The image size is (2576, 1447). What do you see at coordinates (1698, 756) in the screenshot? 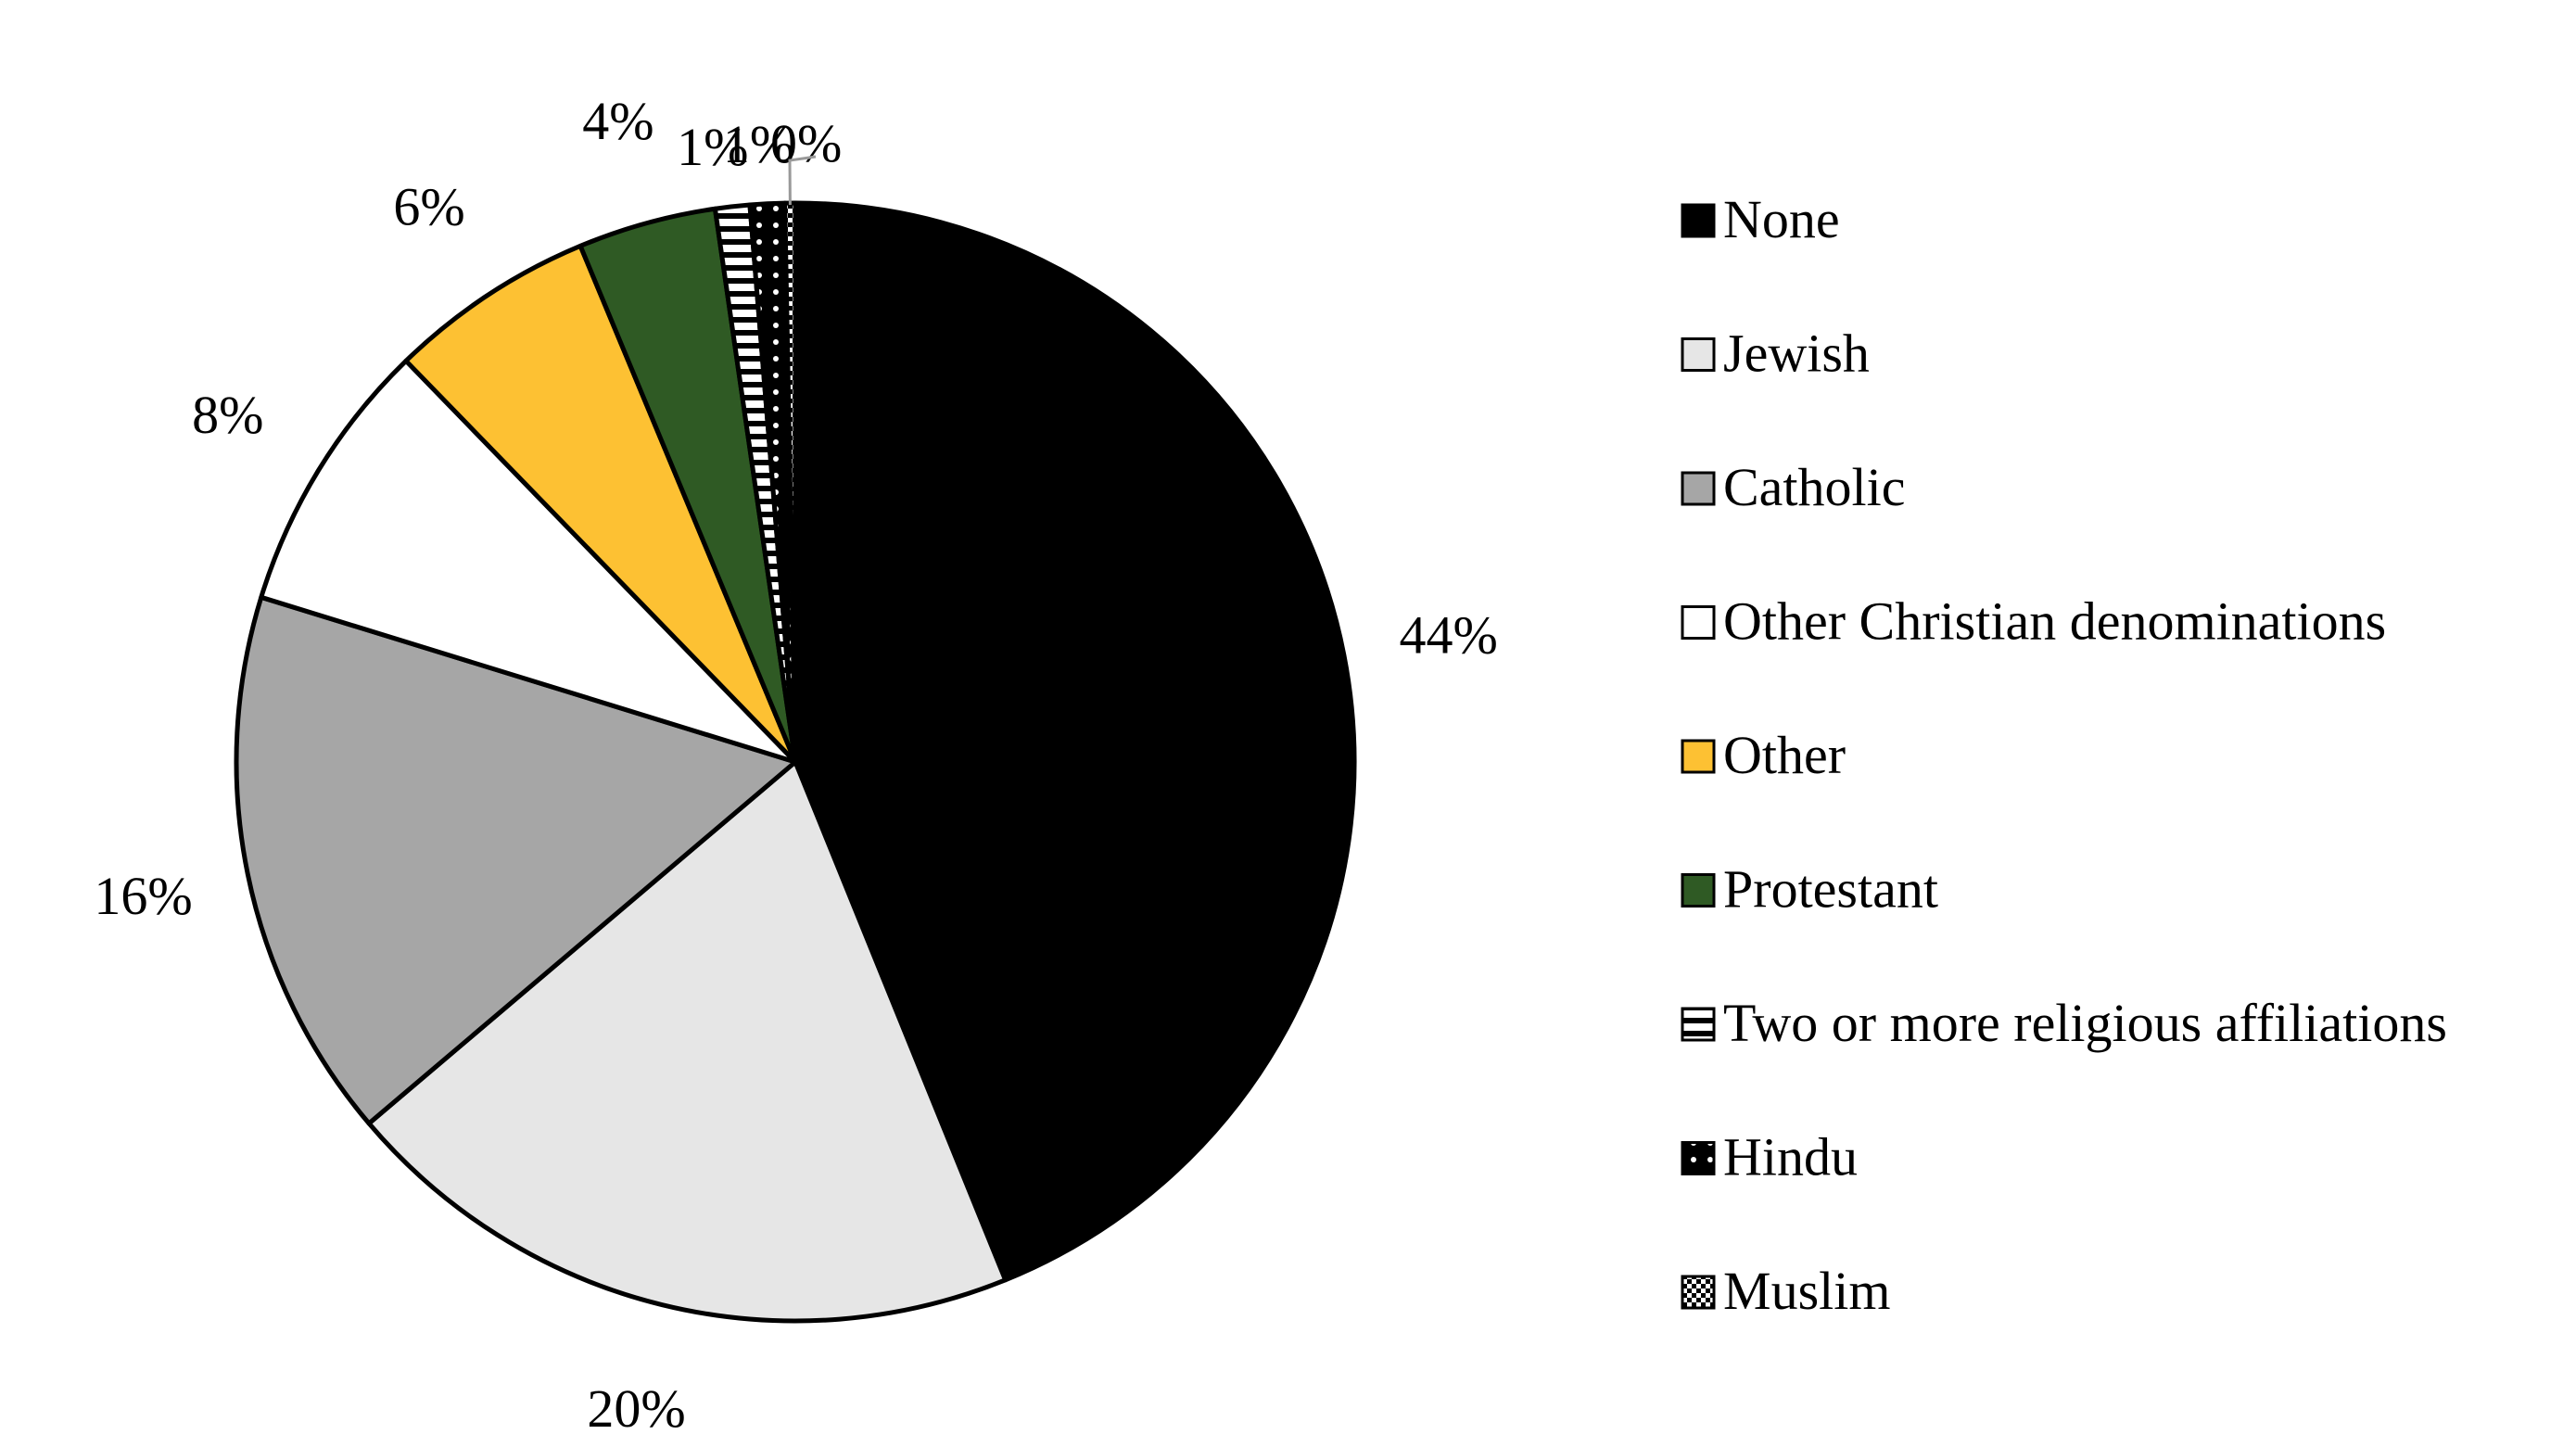
I see `legend-swatch-other` at bounding box center [1698, 756].